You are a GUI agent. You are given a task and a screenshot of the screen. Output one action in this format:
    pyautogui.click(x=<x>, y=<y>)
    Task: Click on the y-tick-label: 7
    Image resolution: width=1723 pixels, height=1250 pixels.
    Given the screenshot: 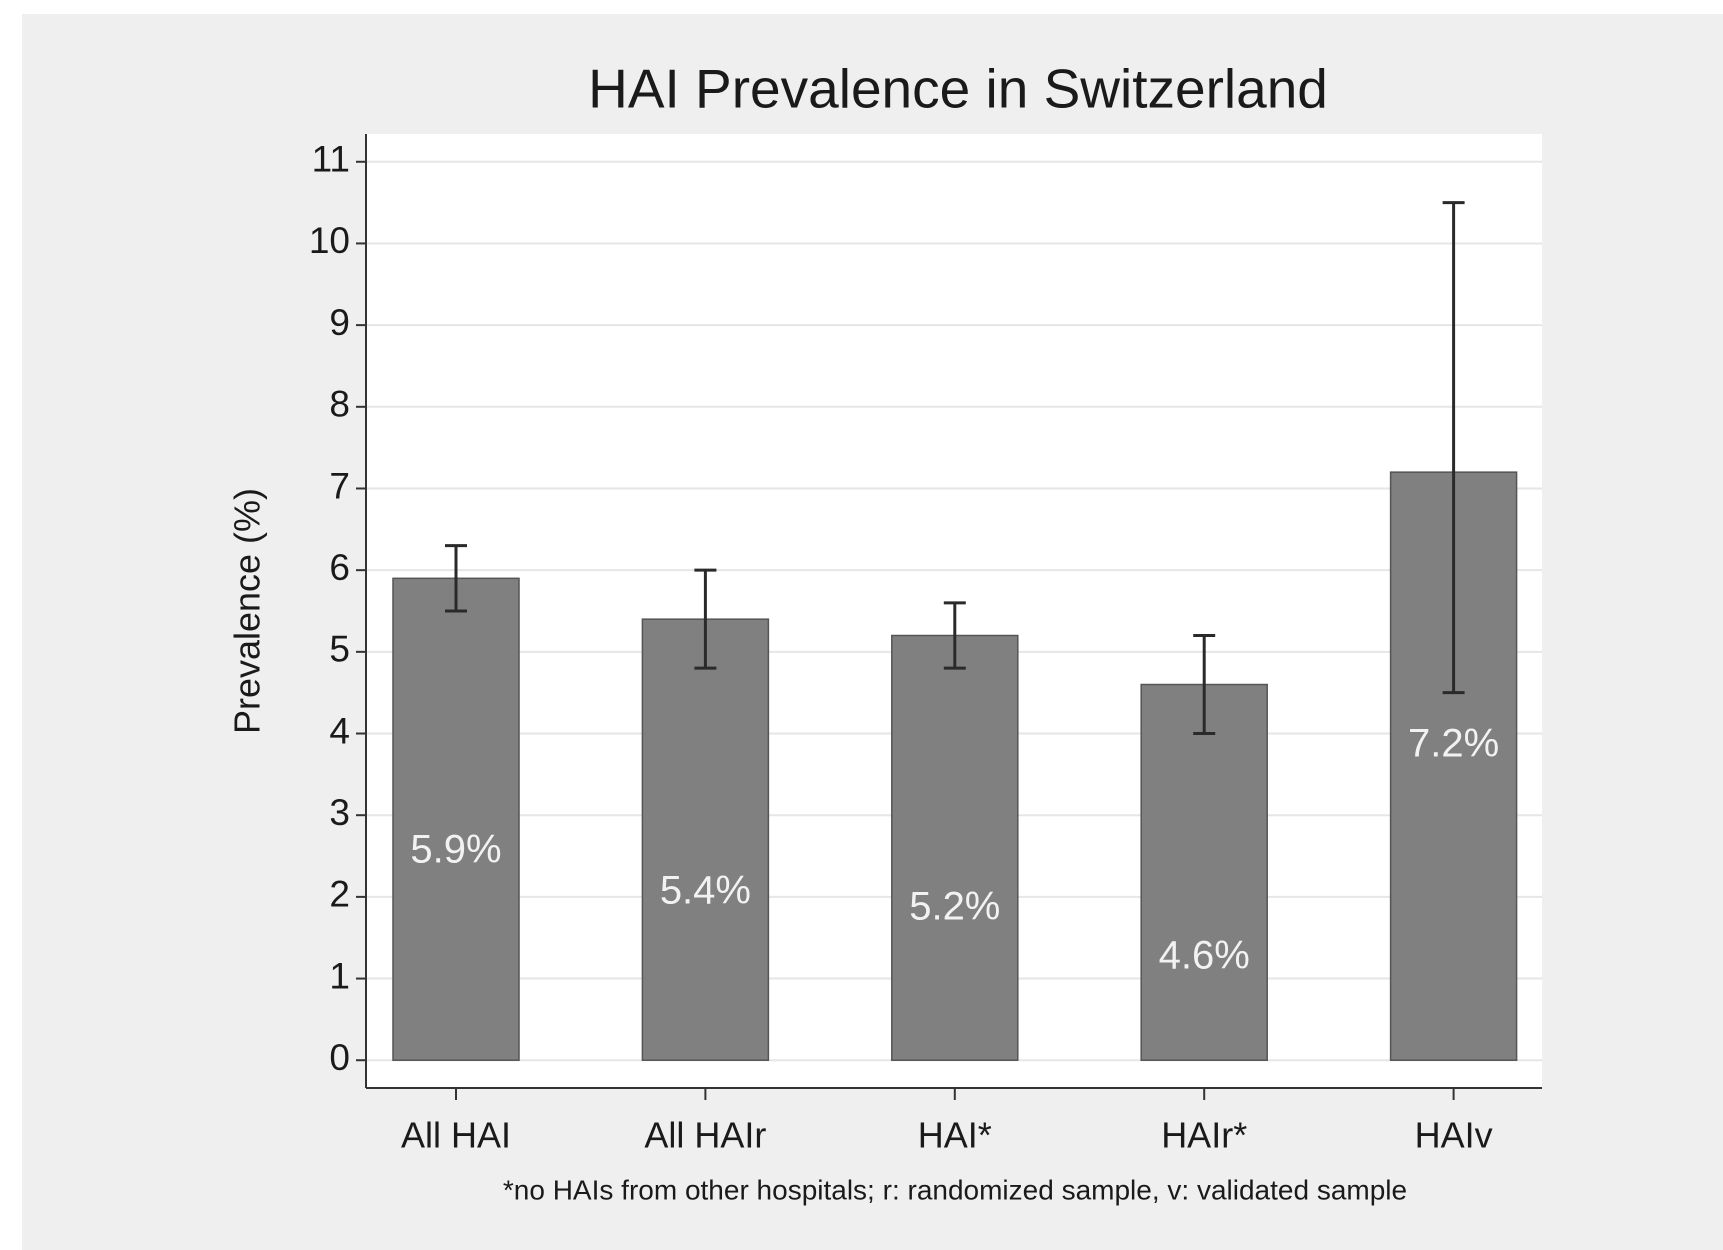 What is the action you would take?
    pyautogui.click(x=339, y=485)
    